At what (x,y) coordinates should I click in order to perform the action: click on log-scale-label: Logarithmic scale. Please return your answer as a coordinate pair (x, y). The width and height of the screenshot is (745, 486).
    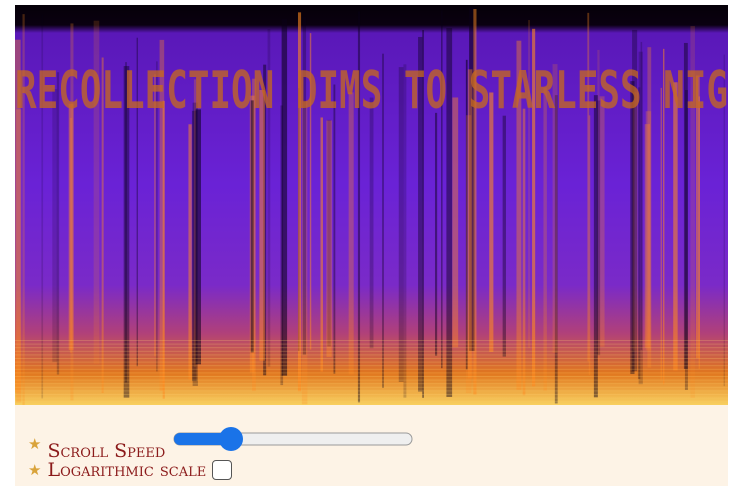
    Looking at the image, I should click on (127, 470).